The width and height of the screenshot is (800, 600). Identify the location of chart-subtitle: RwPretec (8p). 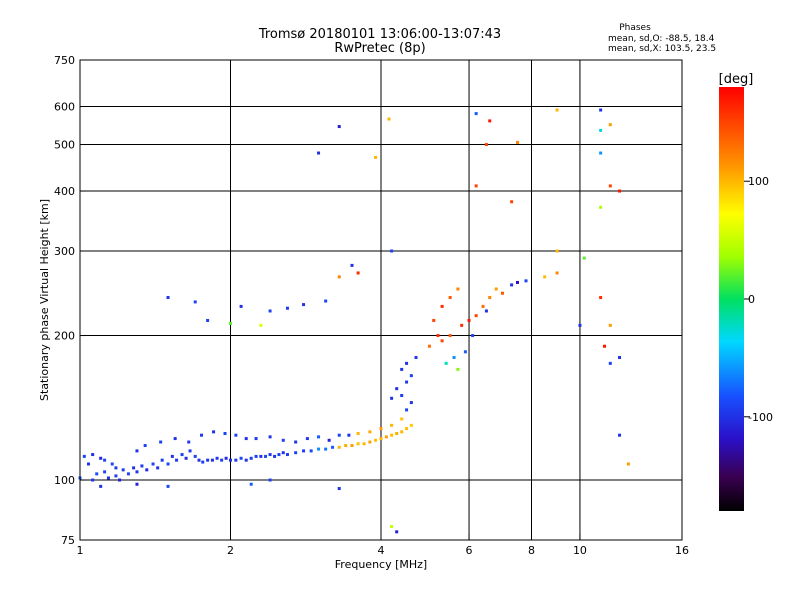
(380, 48).